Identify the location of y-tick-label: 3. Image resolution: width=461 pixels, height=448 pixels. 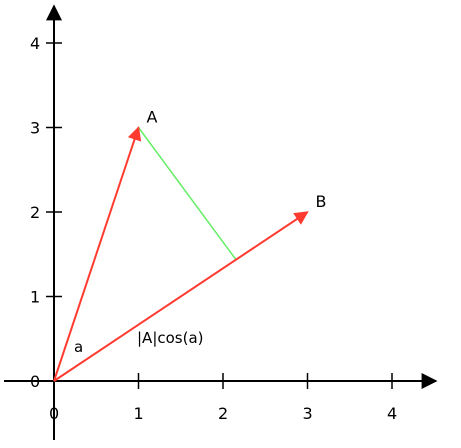
(35, 128).